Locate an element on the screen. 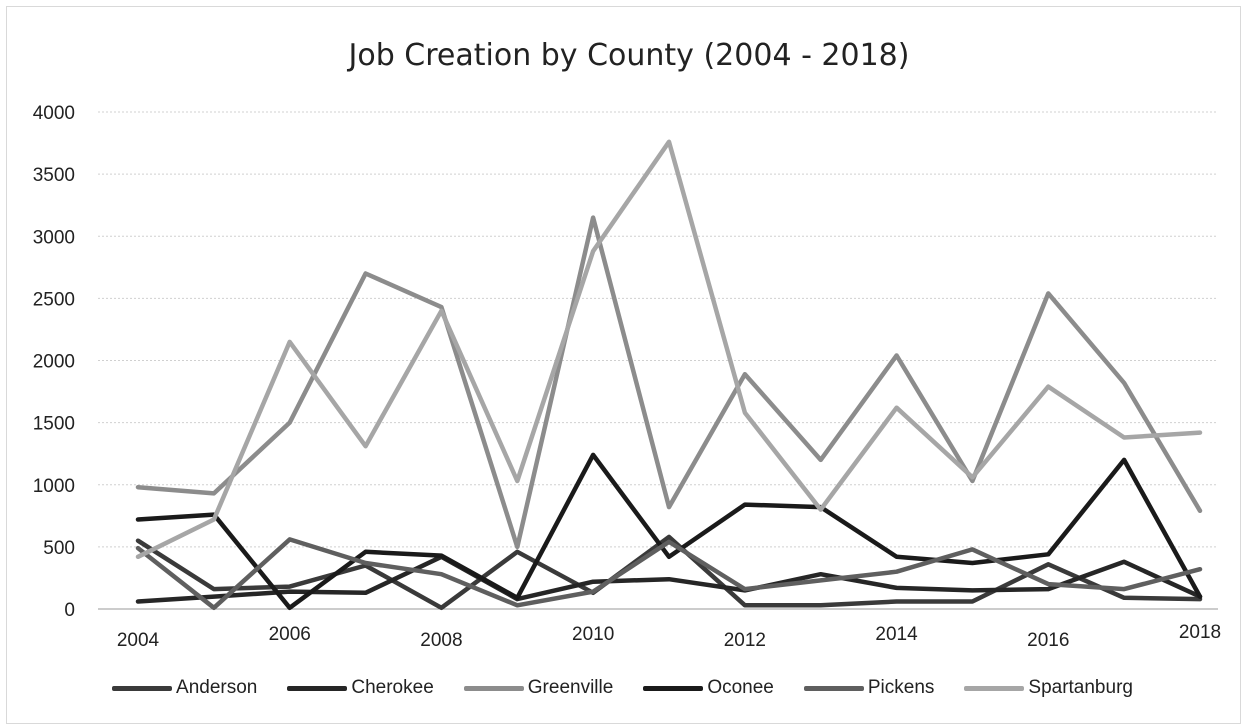  x-axis-ticks: 2004 2006 2008 2010 2012 2014 2016 2018 is located at coordinates (669, 636).